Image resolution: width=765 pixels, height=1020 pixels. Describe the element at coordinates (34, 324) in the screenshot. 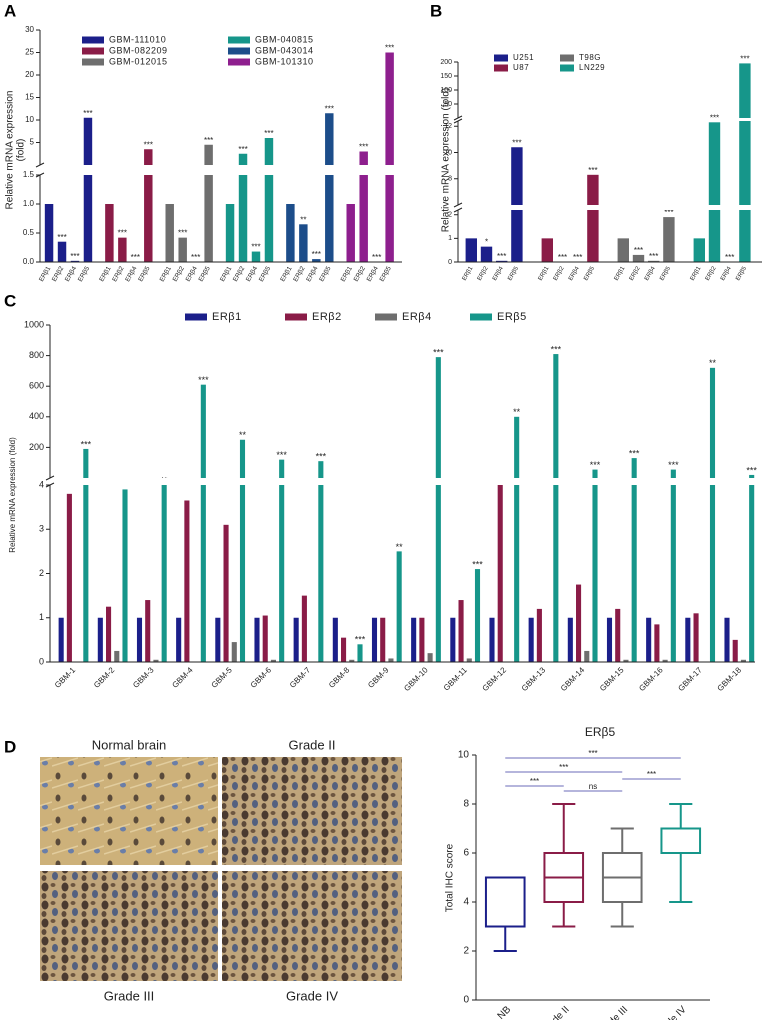

I see `y-tick-label: 1000` at that location.